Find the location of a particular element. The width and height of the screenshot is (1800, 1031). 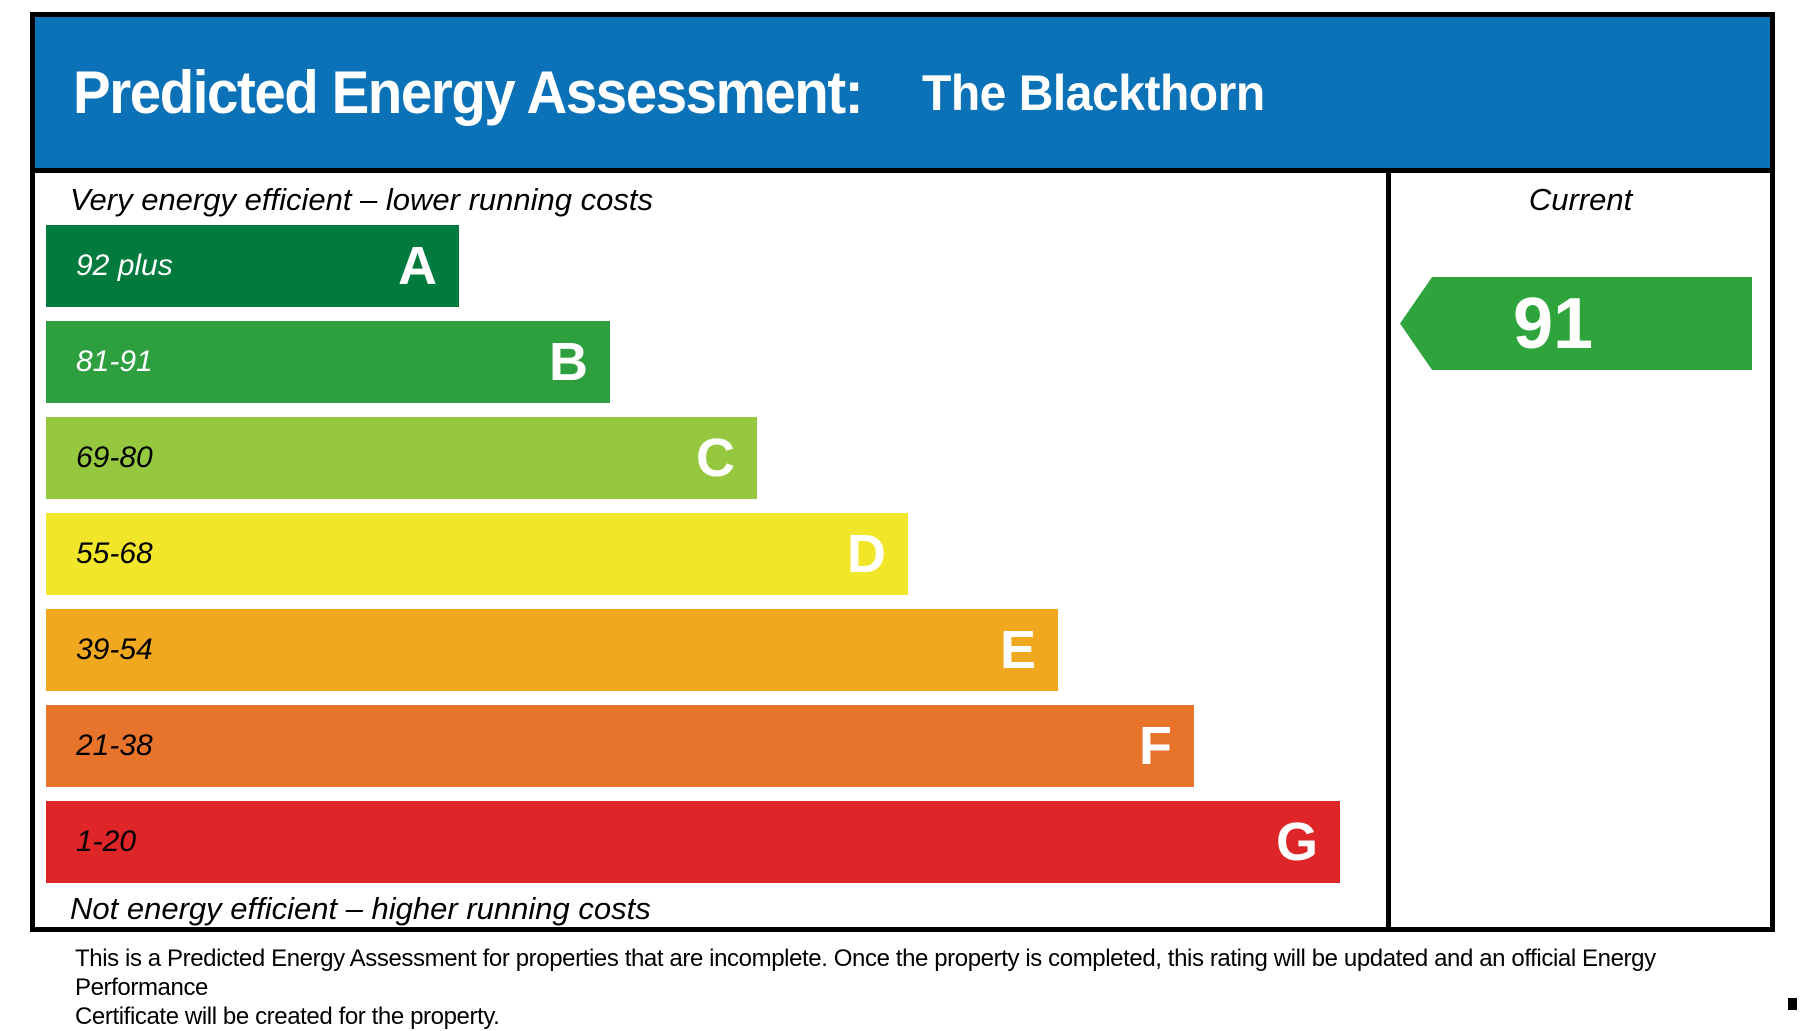

band-row-b: 81-91 B is located at coordinates (328, 362).